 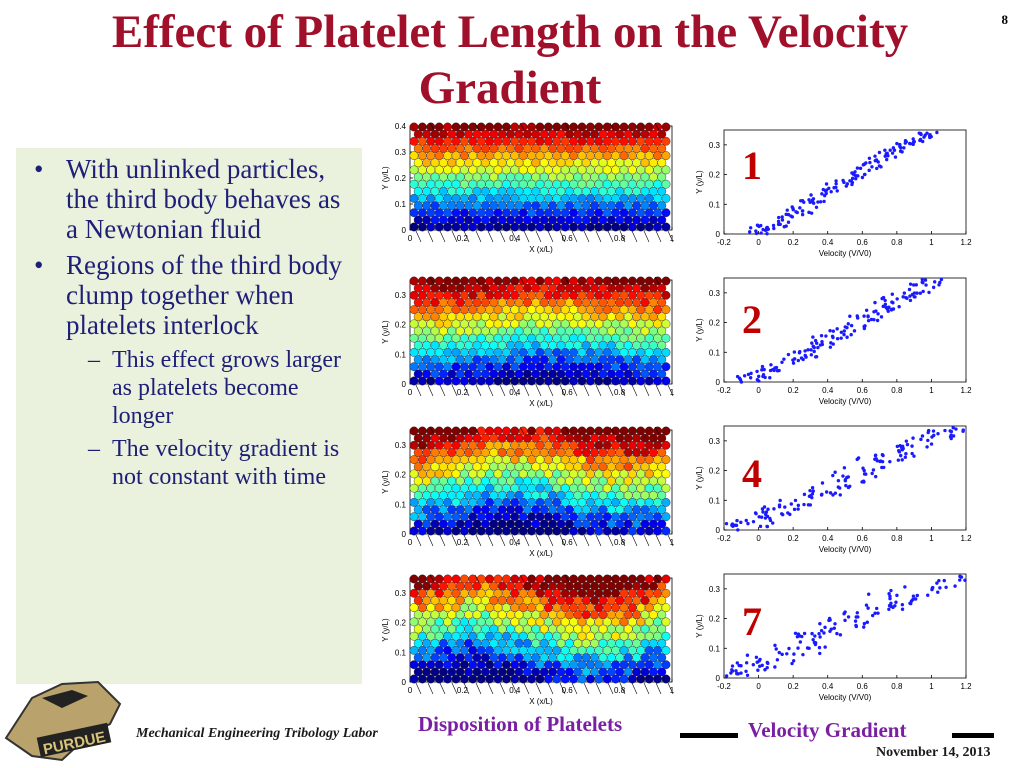 I want to click on x-tick-label: -0.2, so click(x=724, y=242).